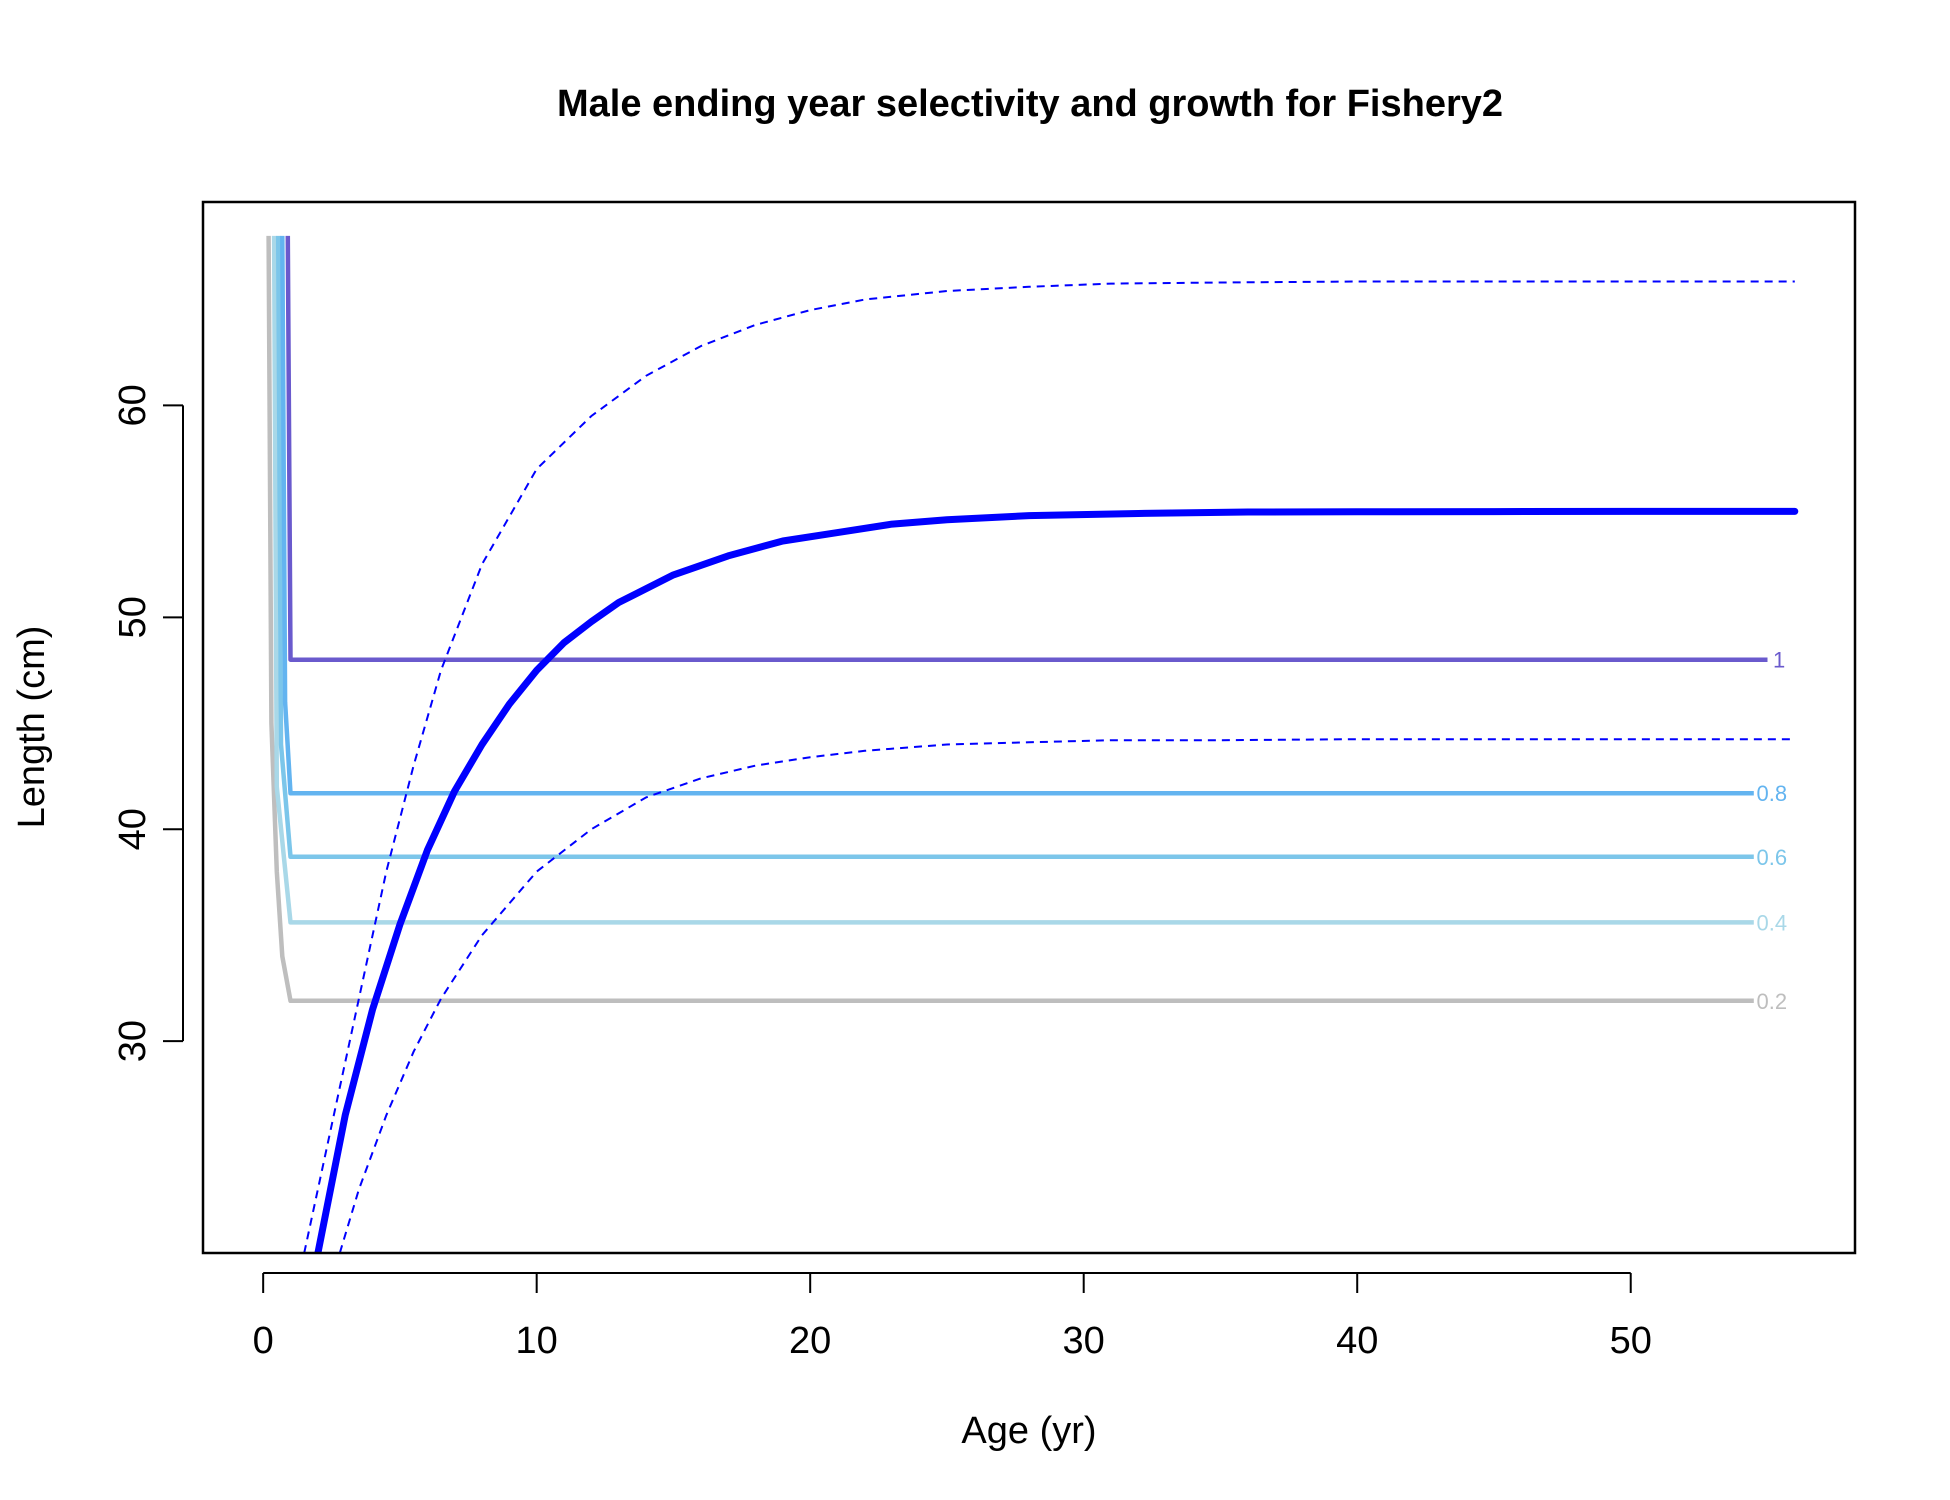 The height and width of the screenshot is (1500, 1950). What do you see at coordinates (133, 405) in the screenshot?
I see `y-tick-label: 60` at bounding box center [133, 405].